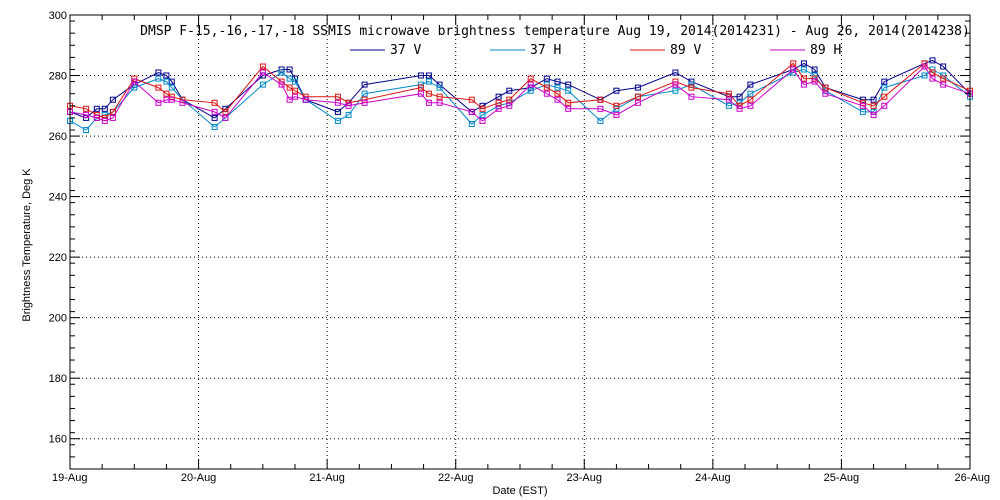 The width and height of the screenshot is (1000, 500). I want to click on legend-label: 37 V, so click(405, 50).